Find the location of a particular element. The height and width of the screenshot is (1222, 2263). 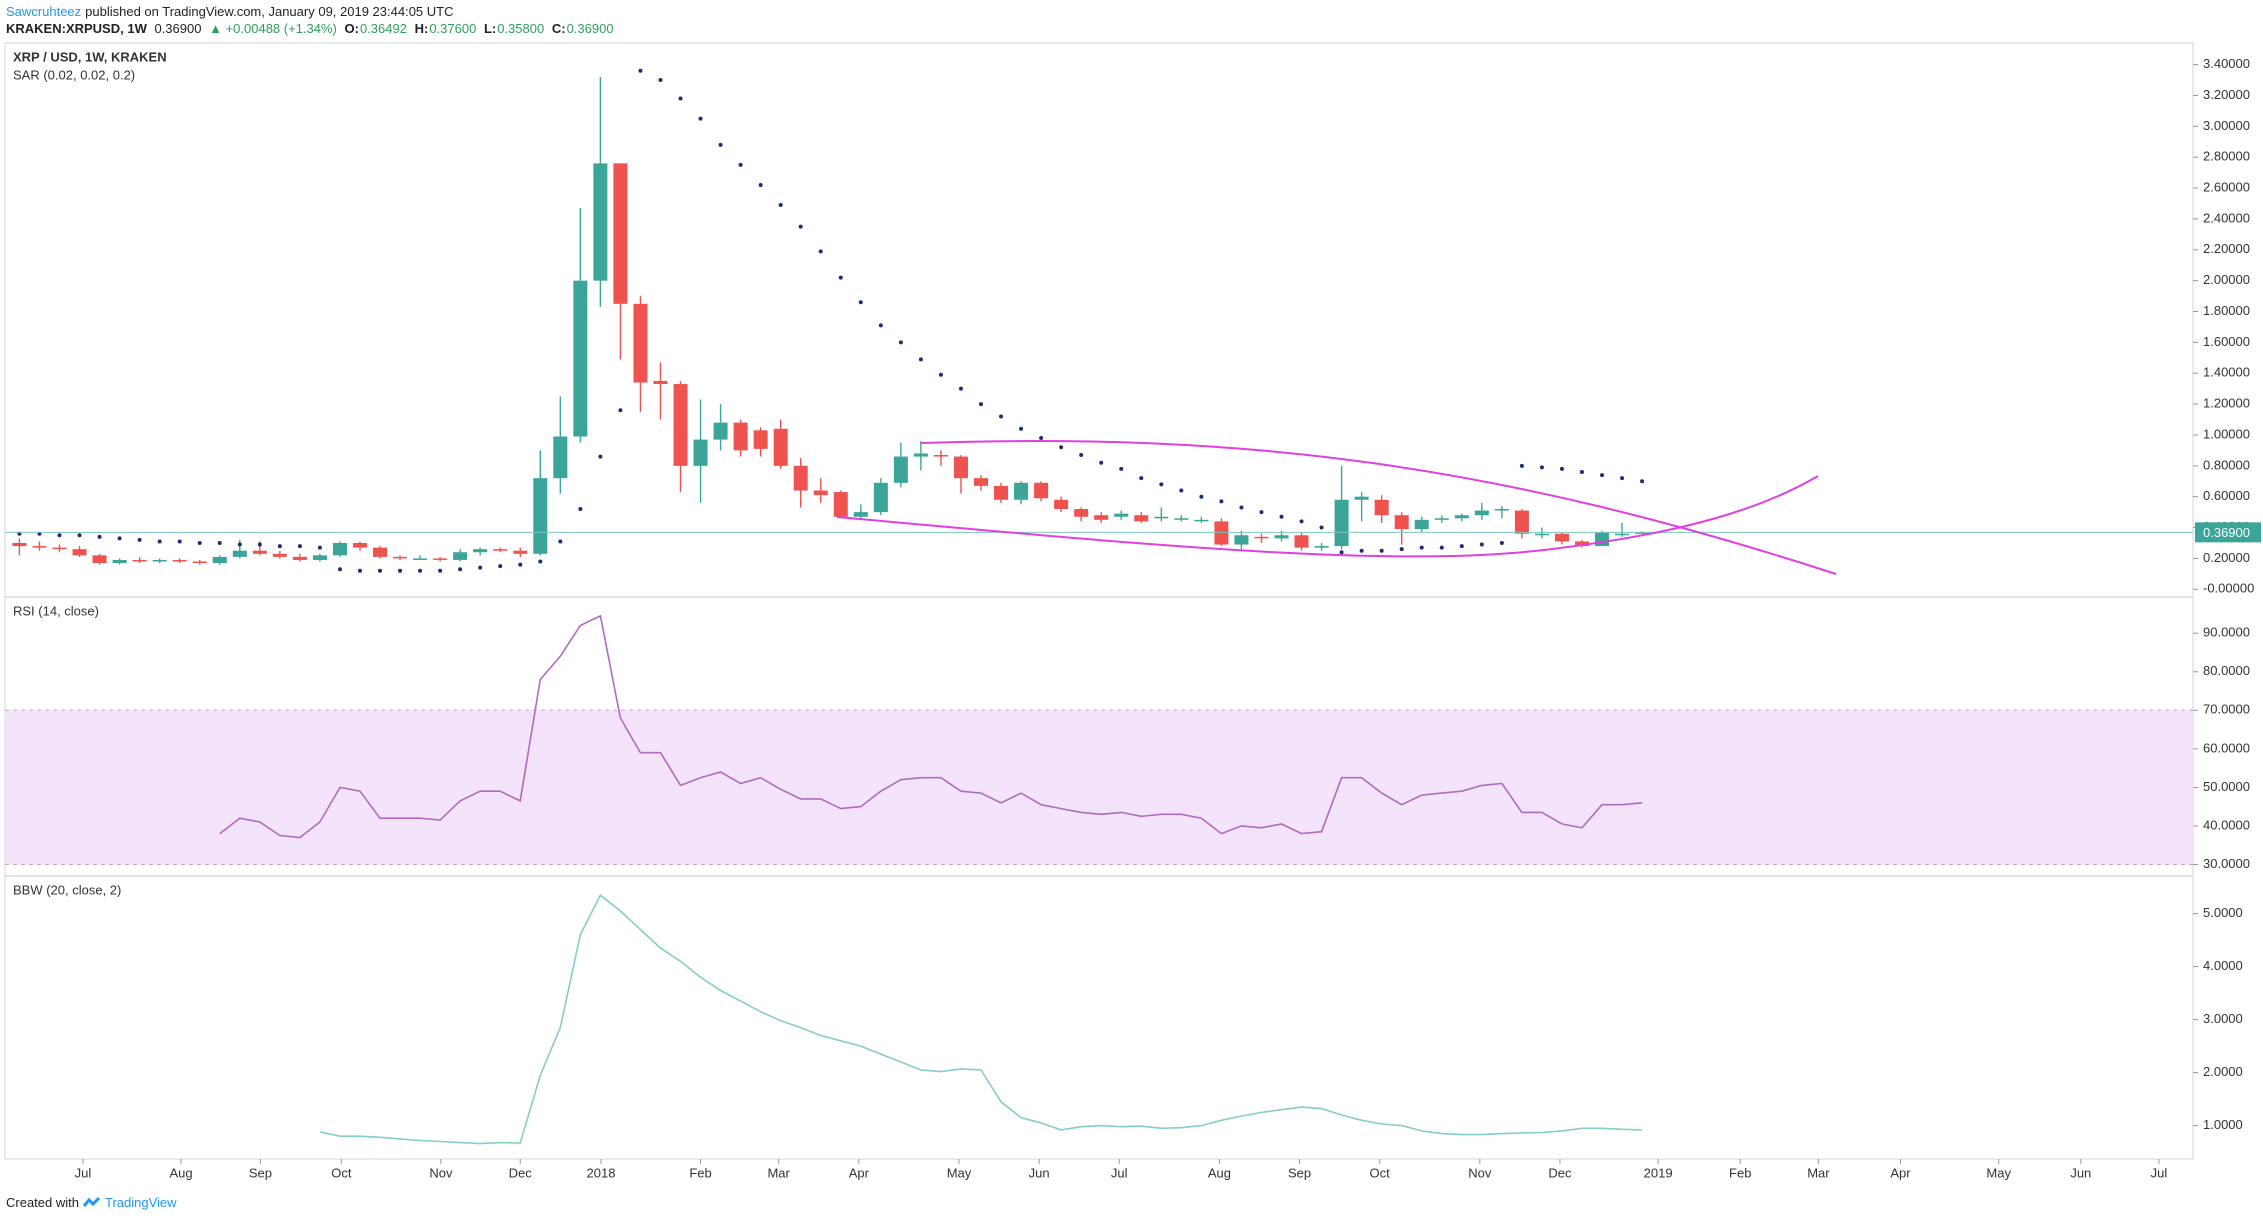

y-tick-label: 0.60000 is located at coordinates (2226, 495).